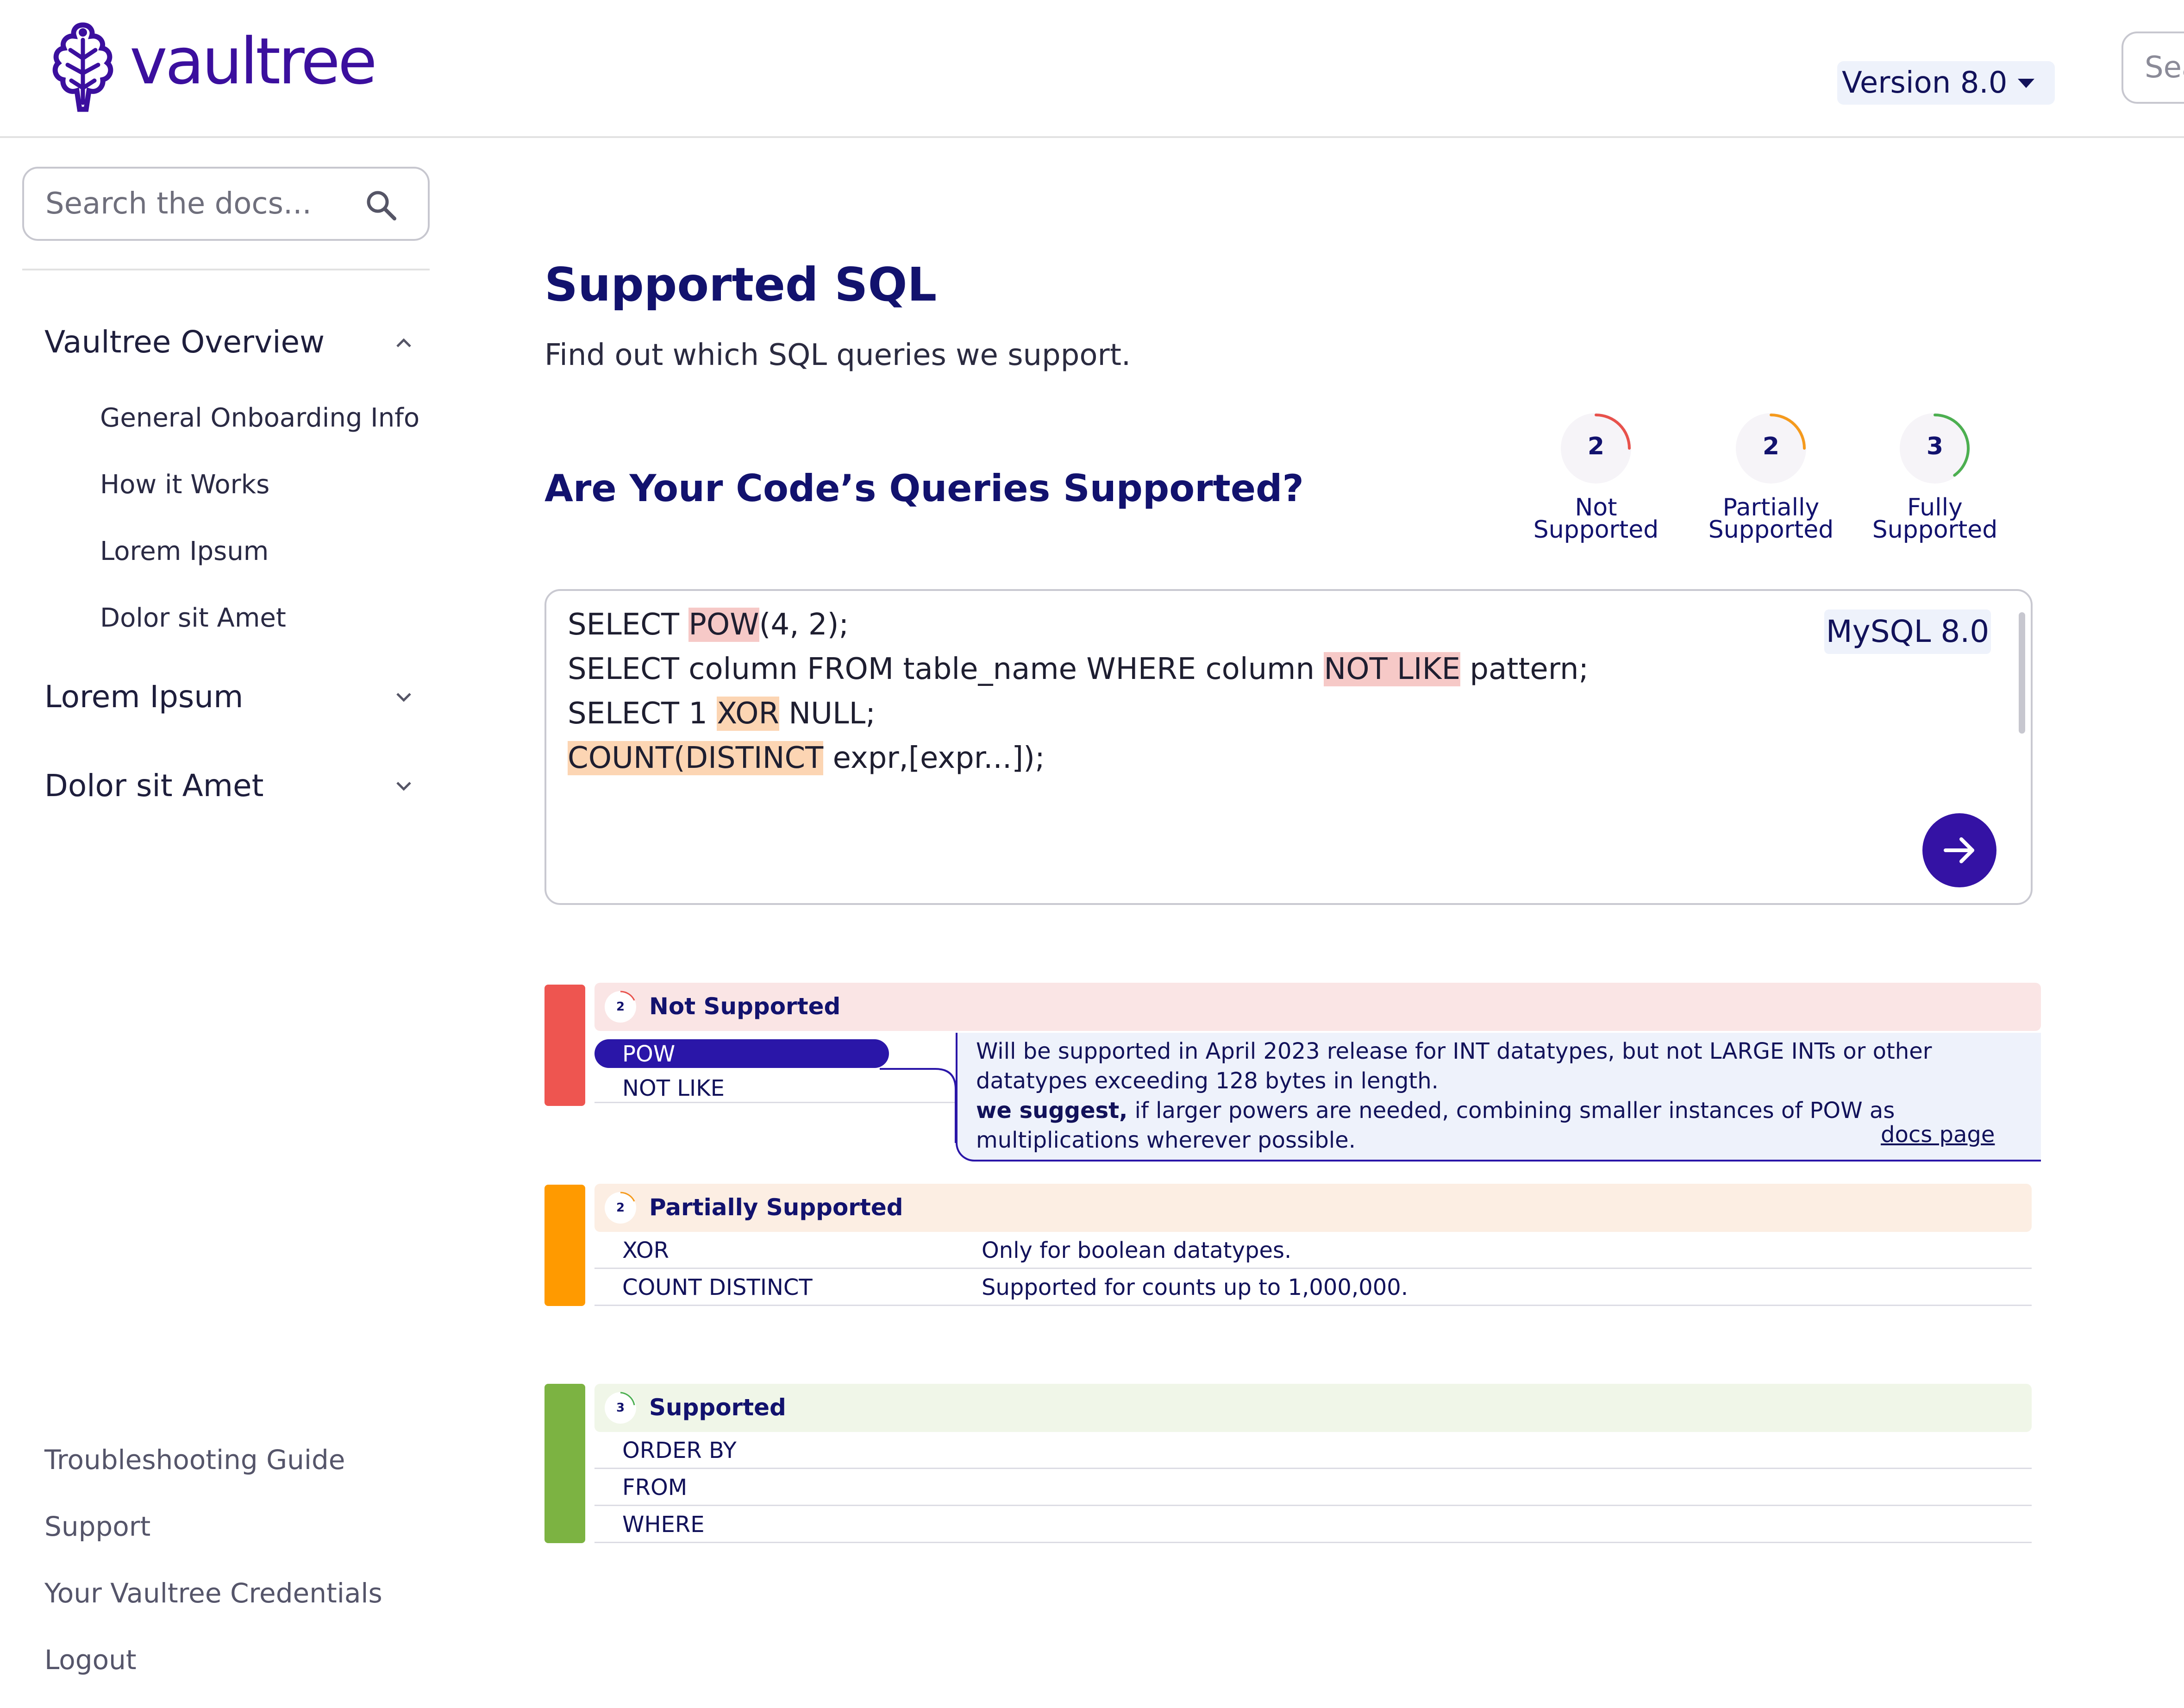 This screenshot has height=1708, width=2184. Describe the element at coordinates (1313, 1525) in the screenshot. I see `supported-row: WHERE` at that location.